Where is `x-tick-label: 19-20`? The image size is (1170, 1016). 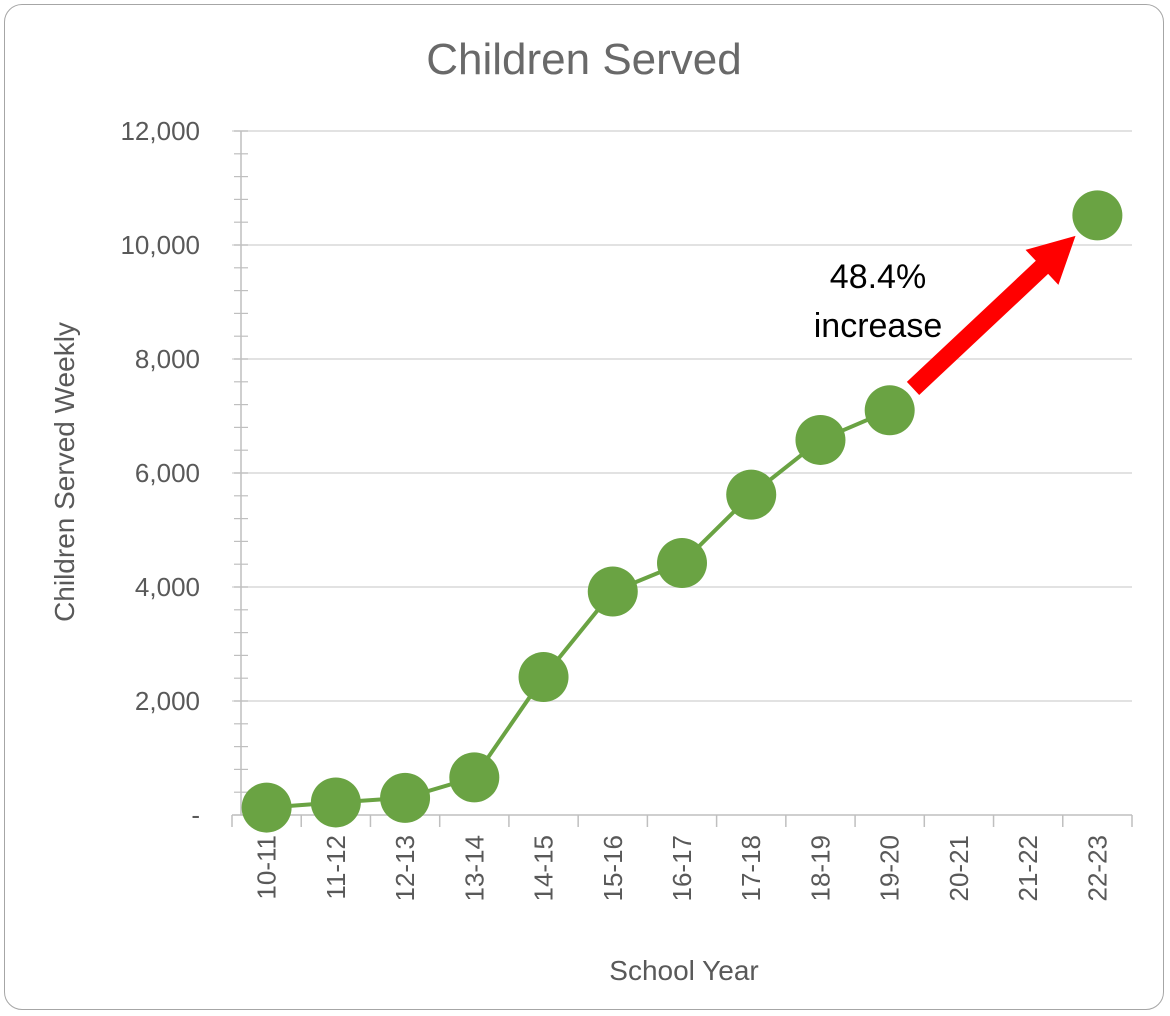 x-tick-label: 19-20 is located at coordinates (890, 868).